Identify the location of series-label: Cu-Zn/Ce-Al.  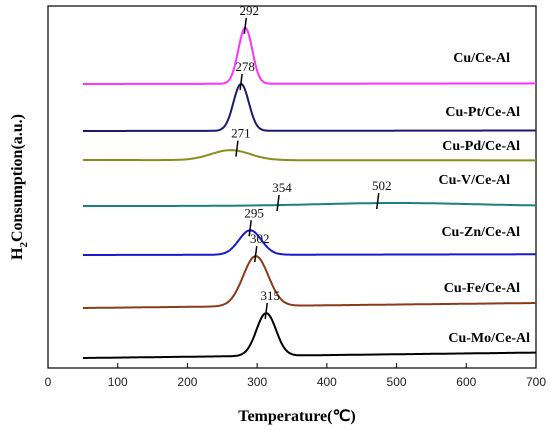
(480, 232).